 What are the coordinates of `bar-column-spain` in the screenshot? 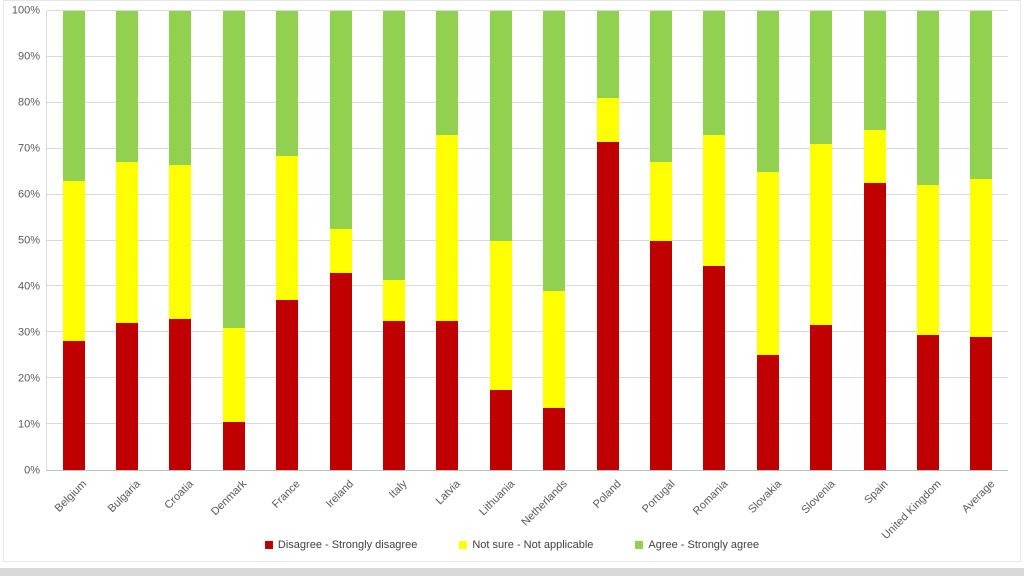 It's located at (874, 240).